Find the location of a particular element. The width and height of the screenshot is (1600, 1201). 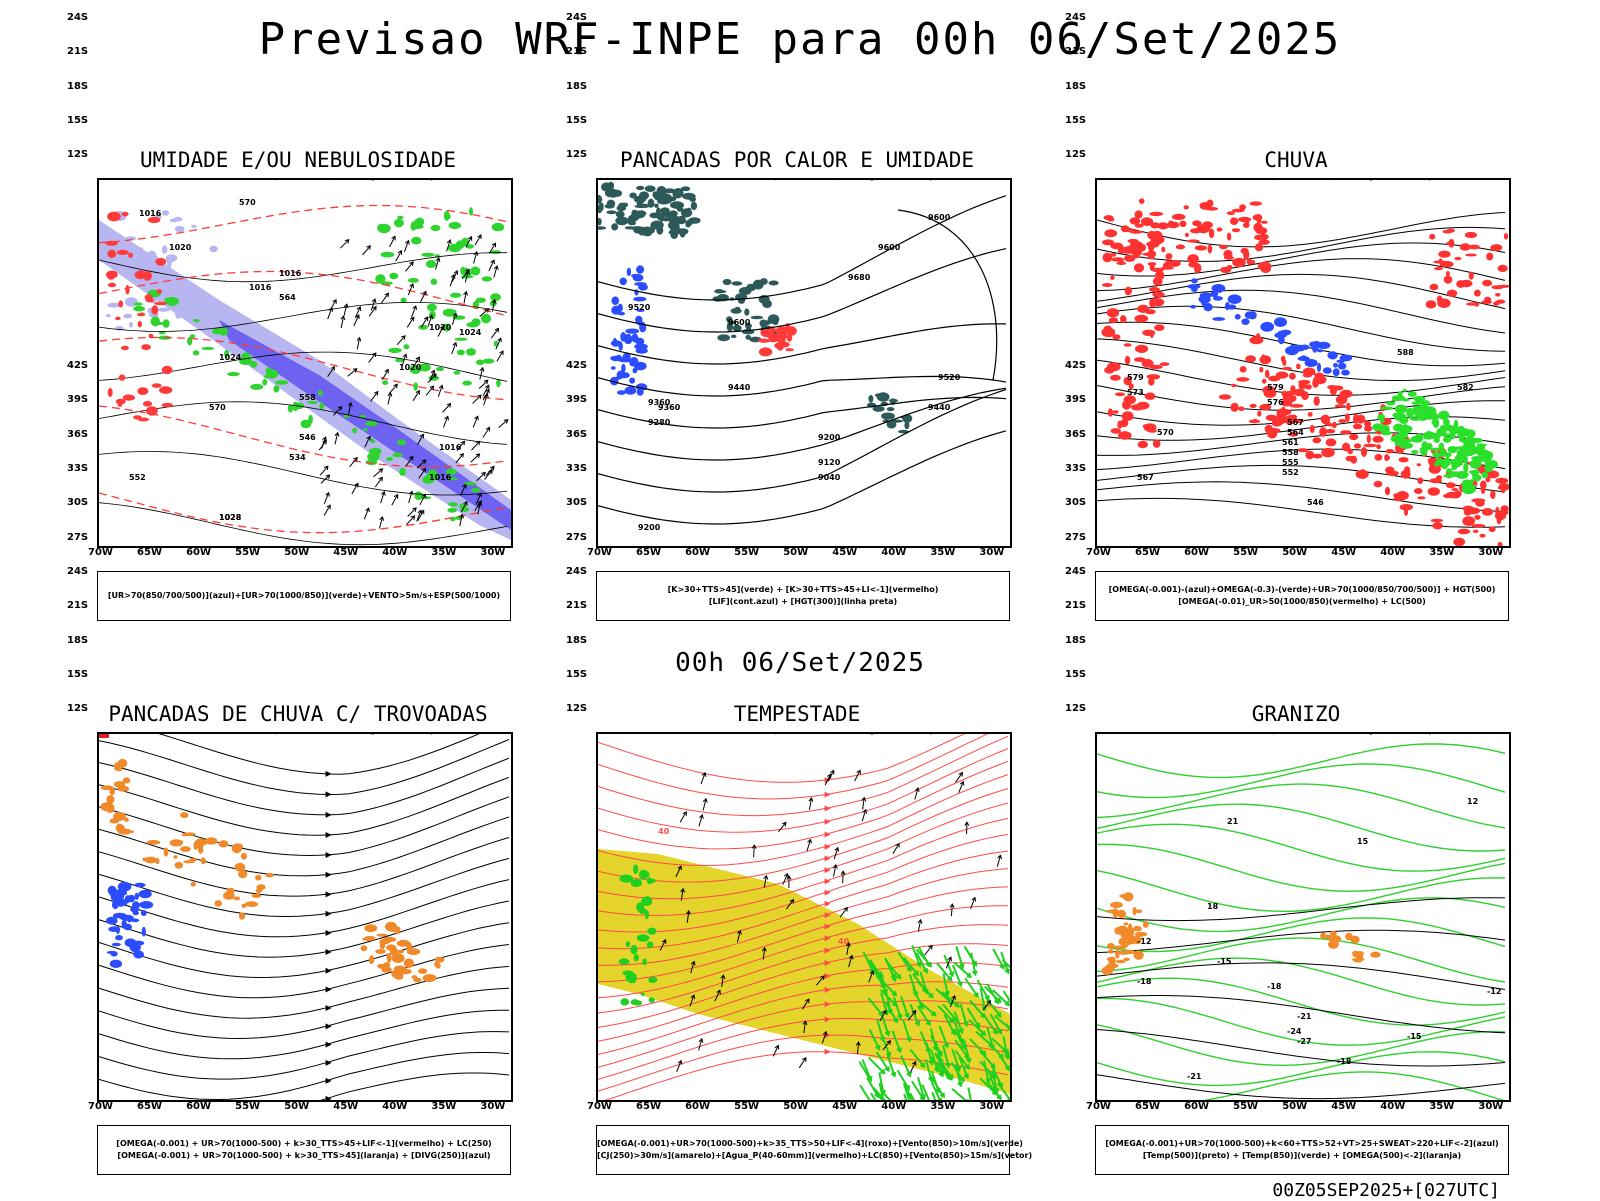

contour-label: 555 is located at coordinates (1290, 462).